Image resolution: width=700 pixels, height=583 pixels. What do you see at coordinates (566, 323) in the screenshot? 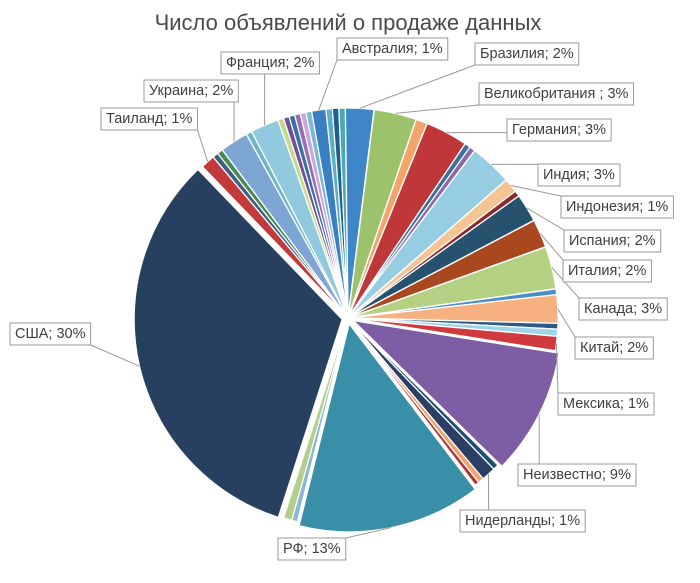
I see `leader-китай` at bounding box center [566, 323].